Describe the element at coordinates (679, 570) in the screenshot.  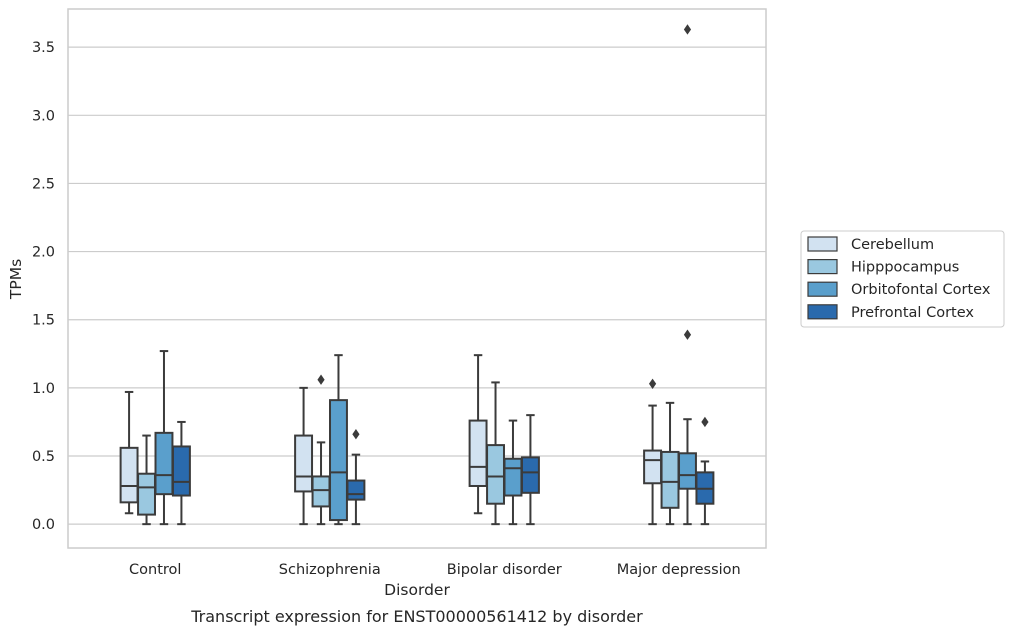
I see `x-tick-label: Major depression` at that location.